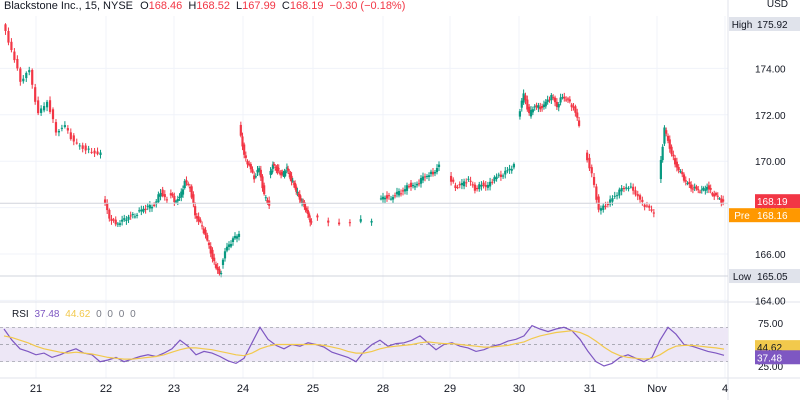 This screenshot has width=800, height=405. I want to click on time-tick-label: 4, so click(725, 389).